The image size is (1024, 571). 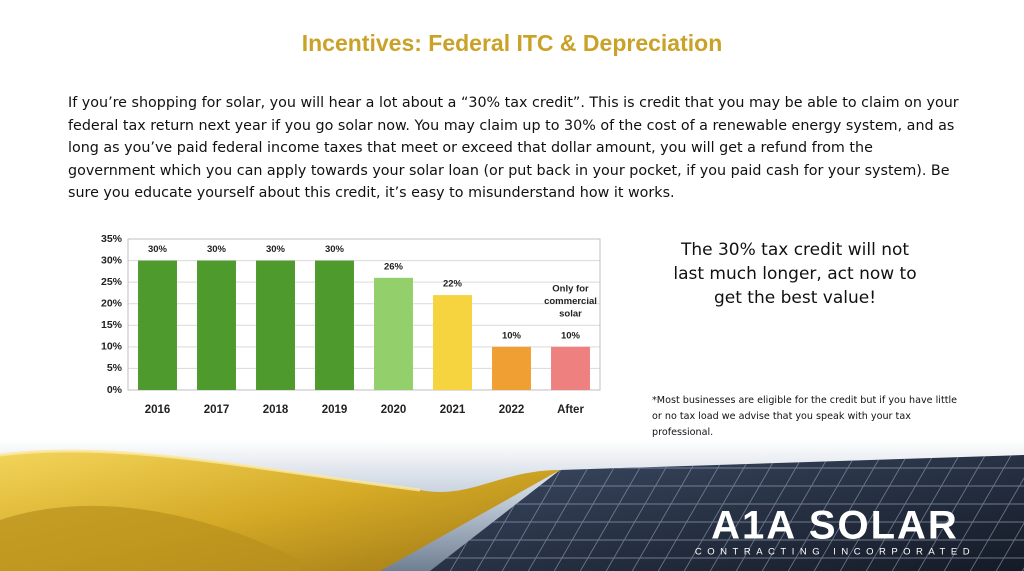 I want to click on y-tick-label: 5%, so click(x=115, y=368).